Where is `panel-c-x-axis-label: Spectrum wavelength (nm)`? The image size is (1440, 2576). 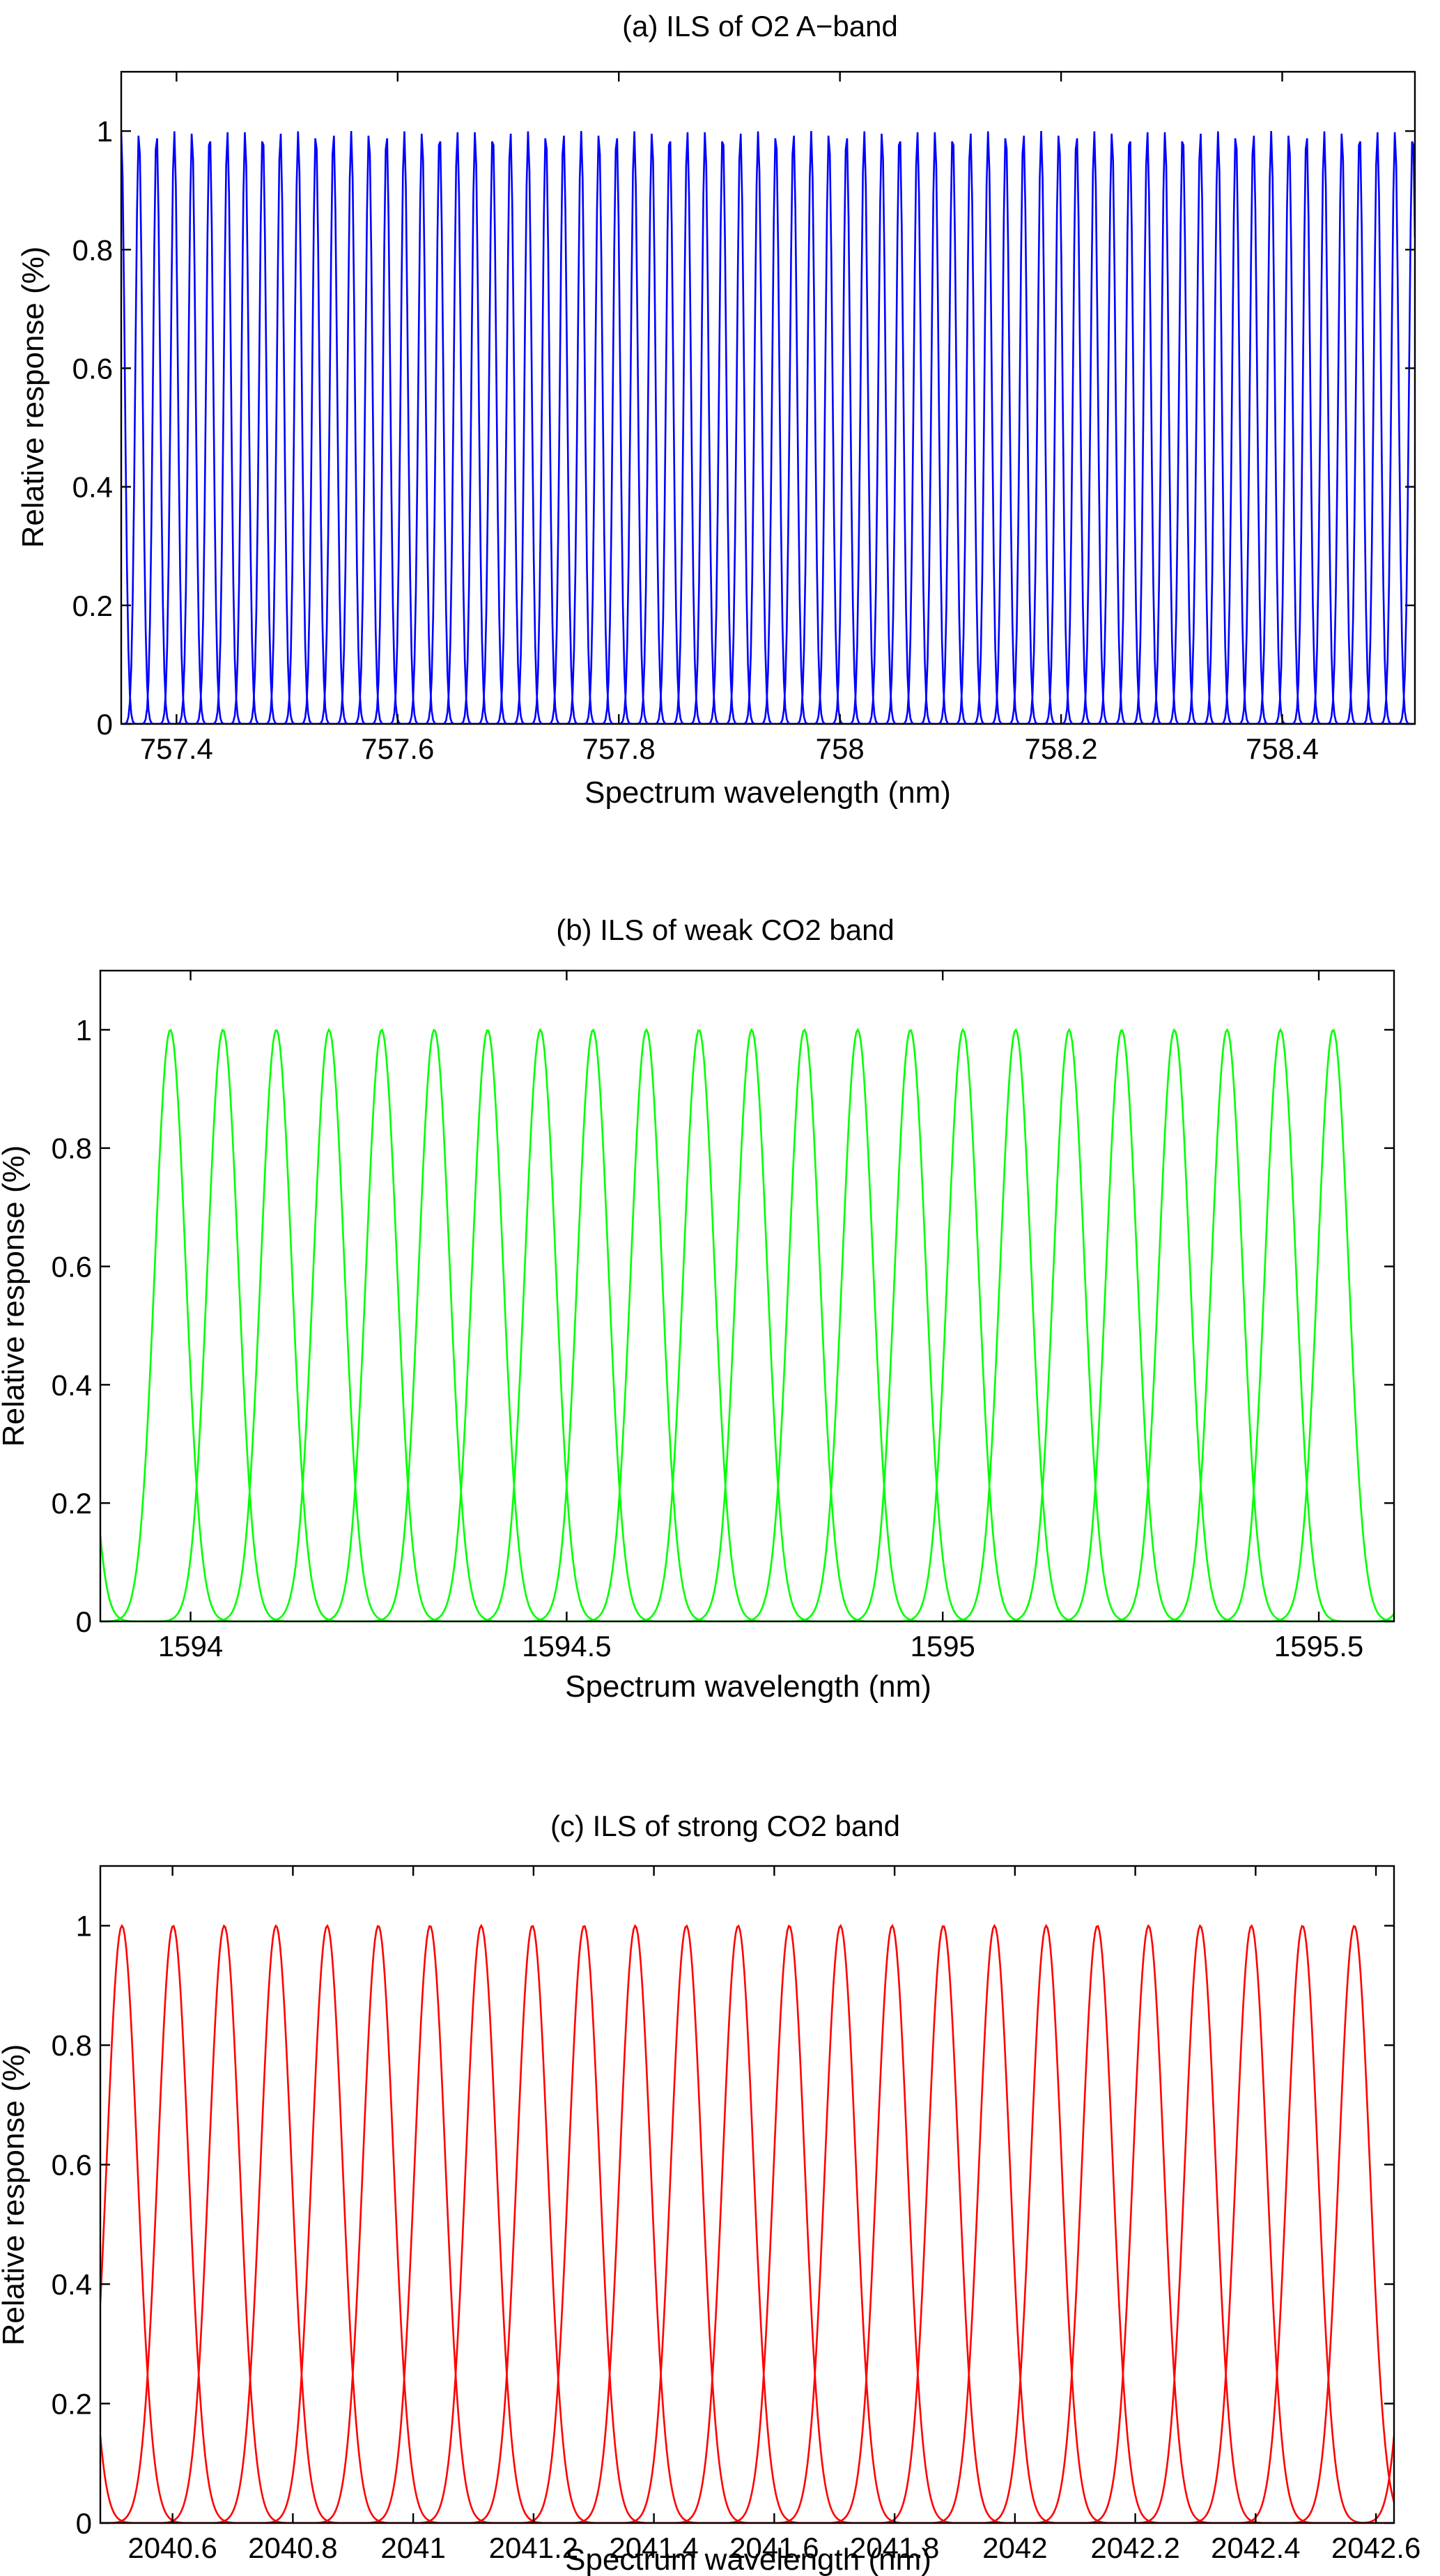 panel-c-x-axis-label: Spectrum wavelength (nm) is located at coordinates (748, 2559).